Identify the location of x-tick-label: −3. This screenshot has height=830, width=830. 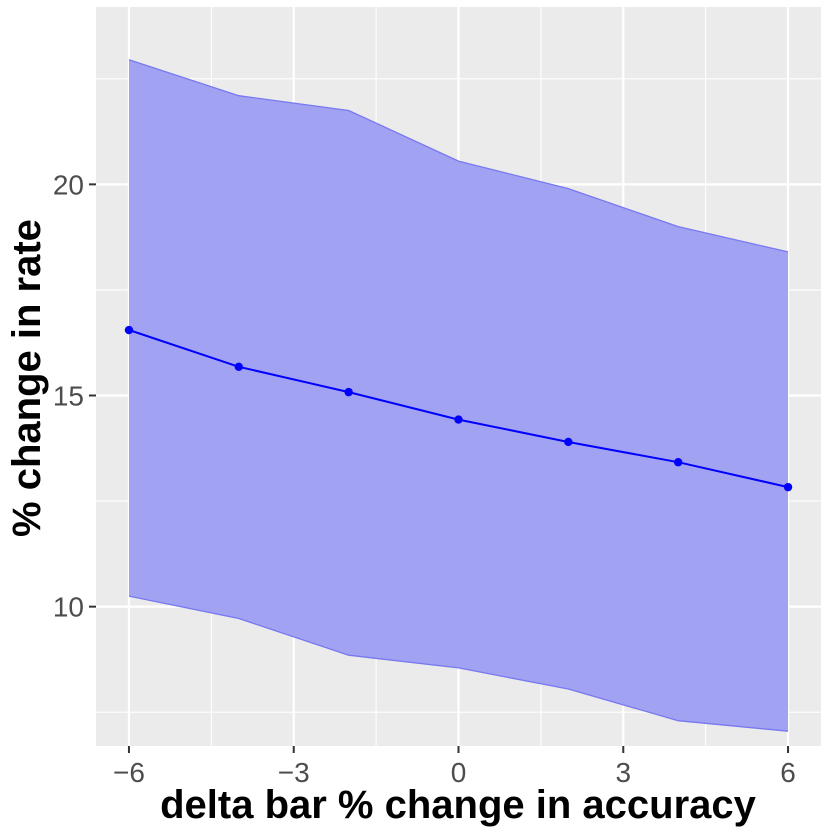
(294, 772).